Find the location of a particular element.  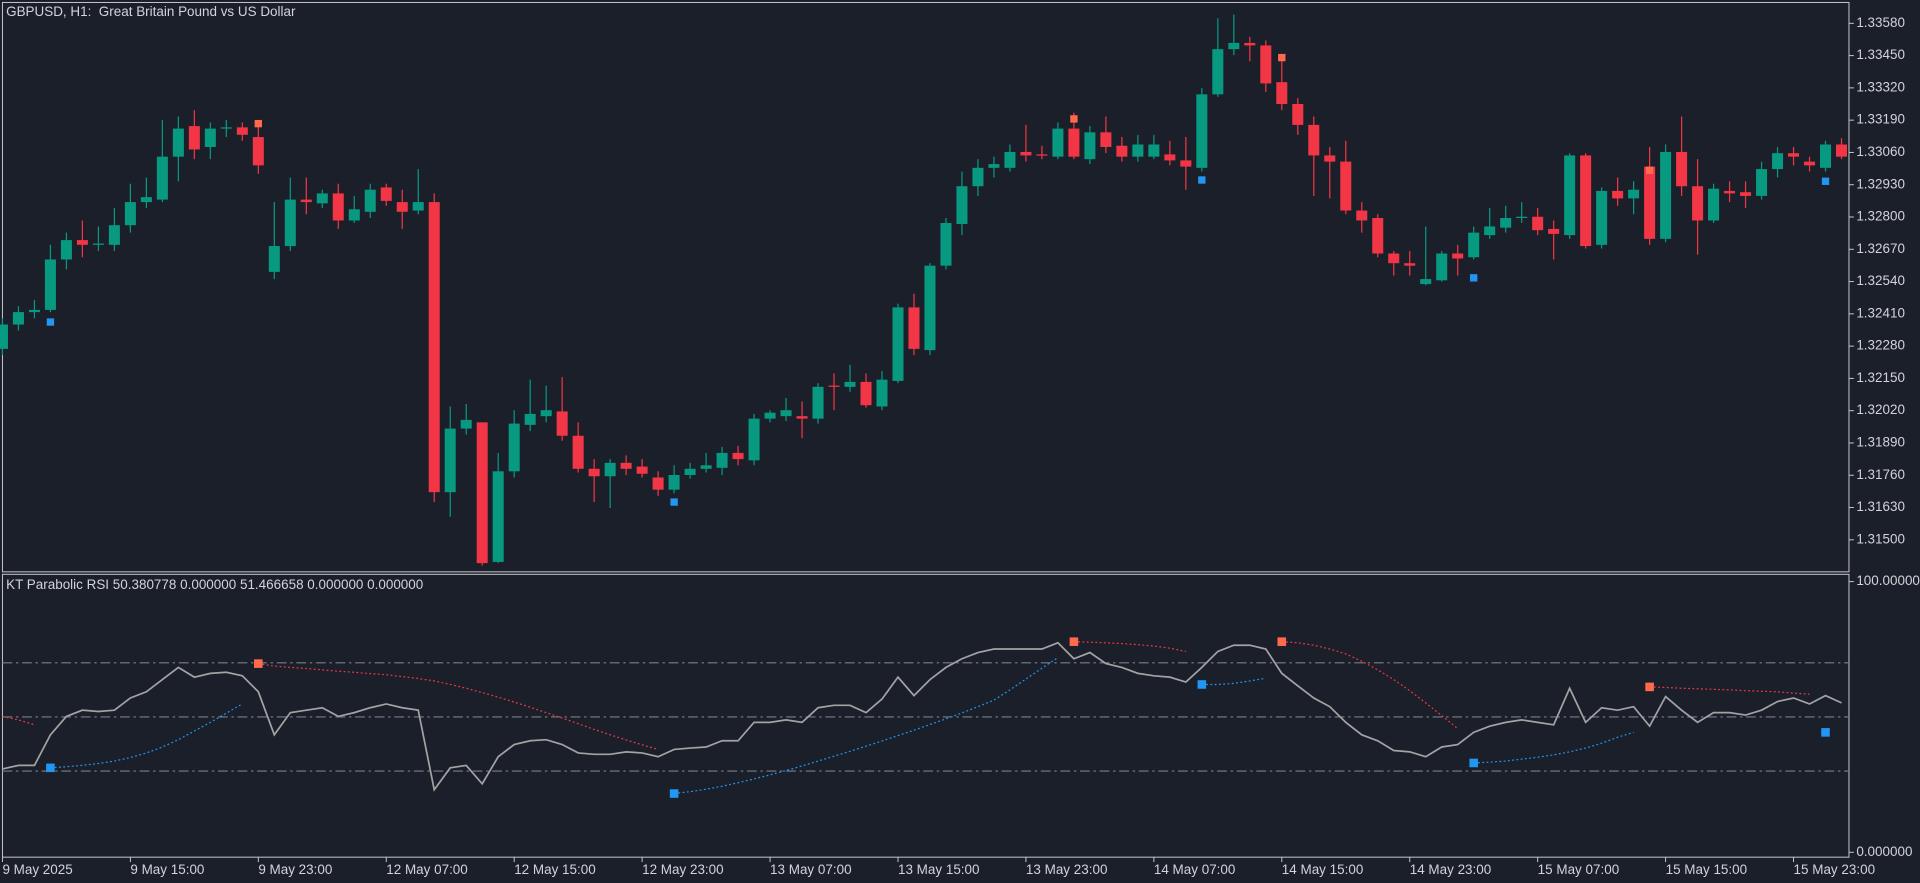

y-tick-label: 1.33450 is located at coordinates (1880, 54).